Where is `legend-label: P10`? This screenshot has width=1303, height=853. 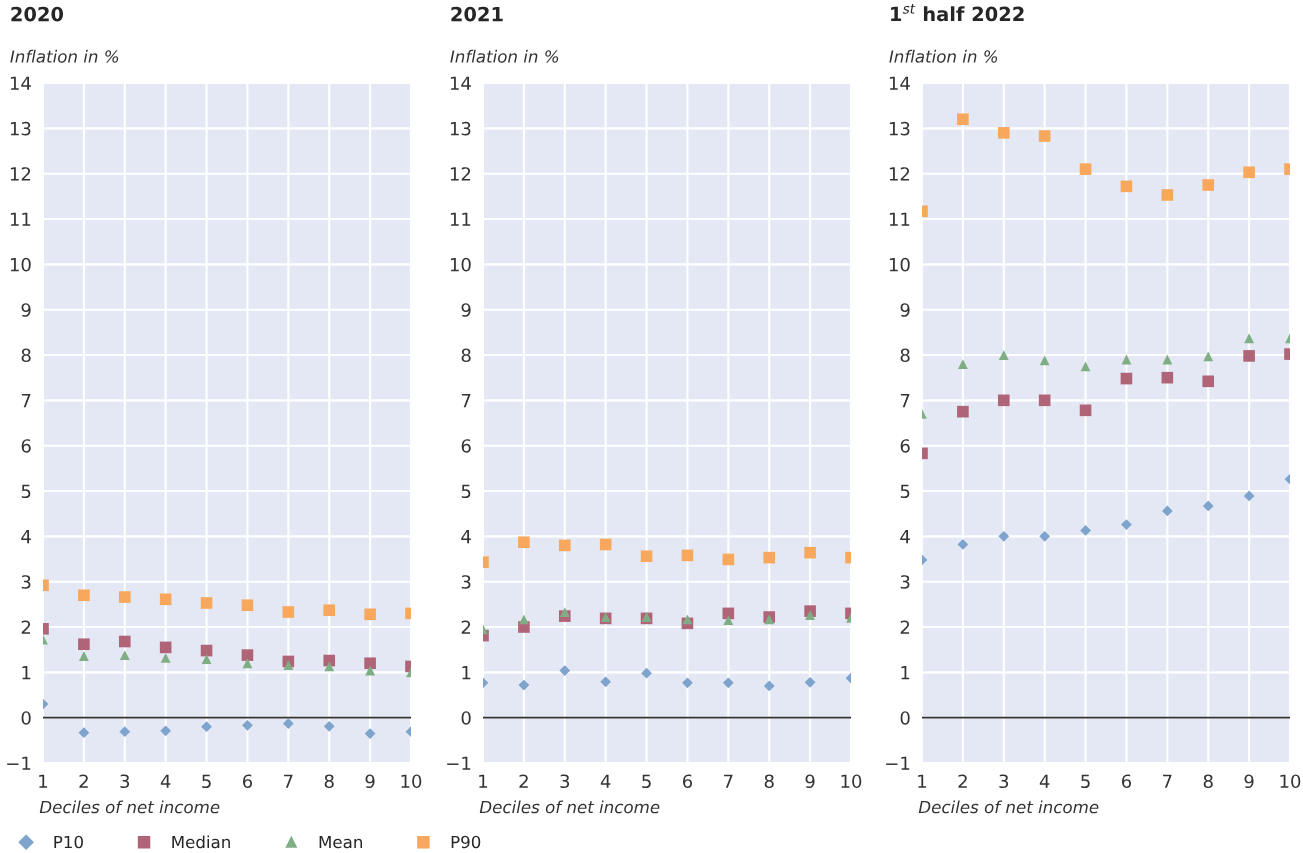 legend-label: P10 is located at coordinates (68, 842).